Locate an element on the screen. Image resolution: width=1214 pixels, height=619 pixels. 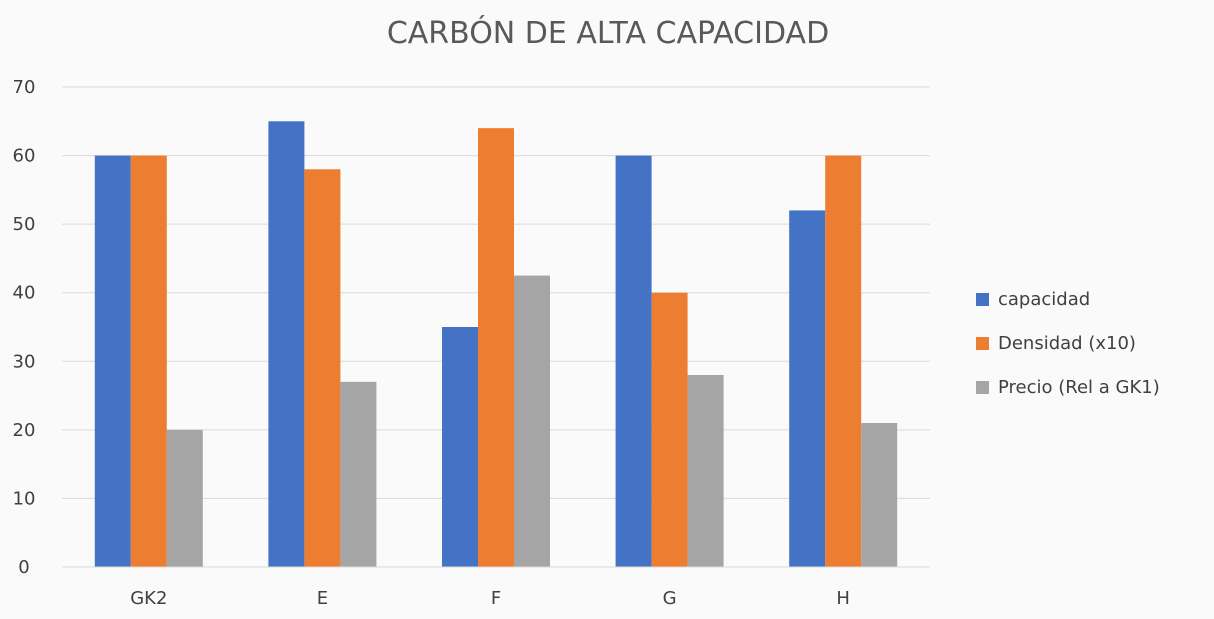
x-tick-label: G is located at coordinates (670, 598).